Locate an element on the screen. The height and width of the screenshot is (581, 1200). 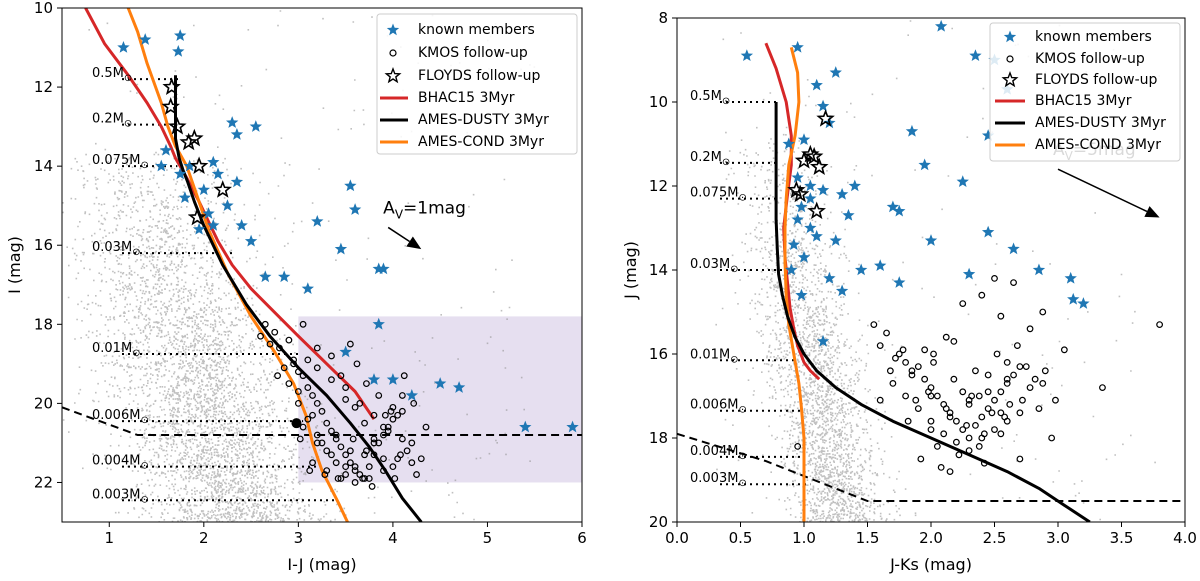
right-legend-symbols is located at coordinates (1010, 88).